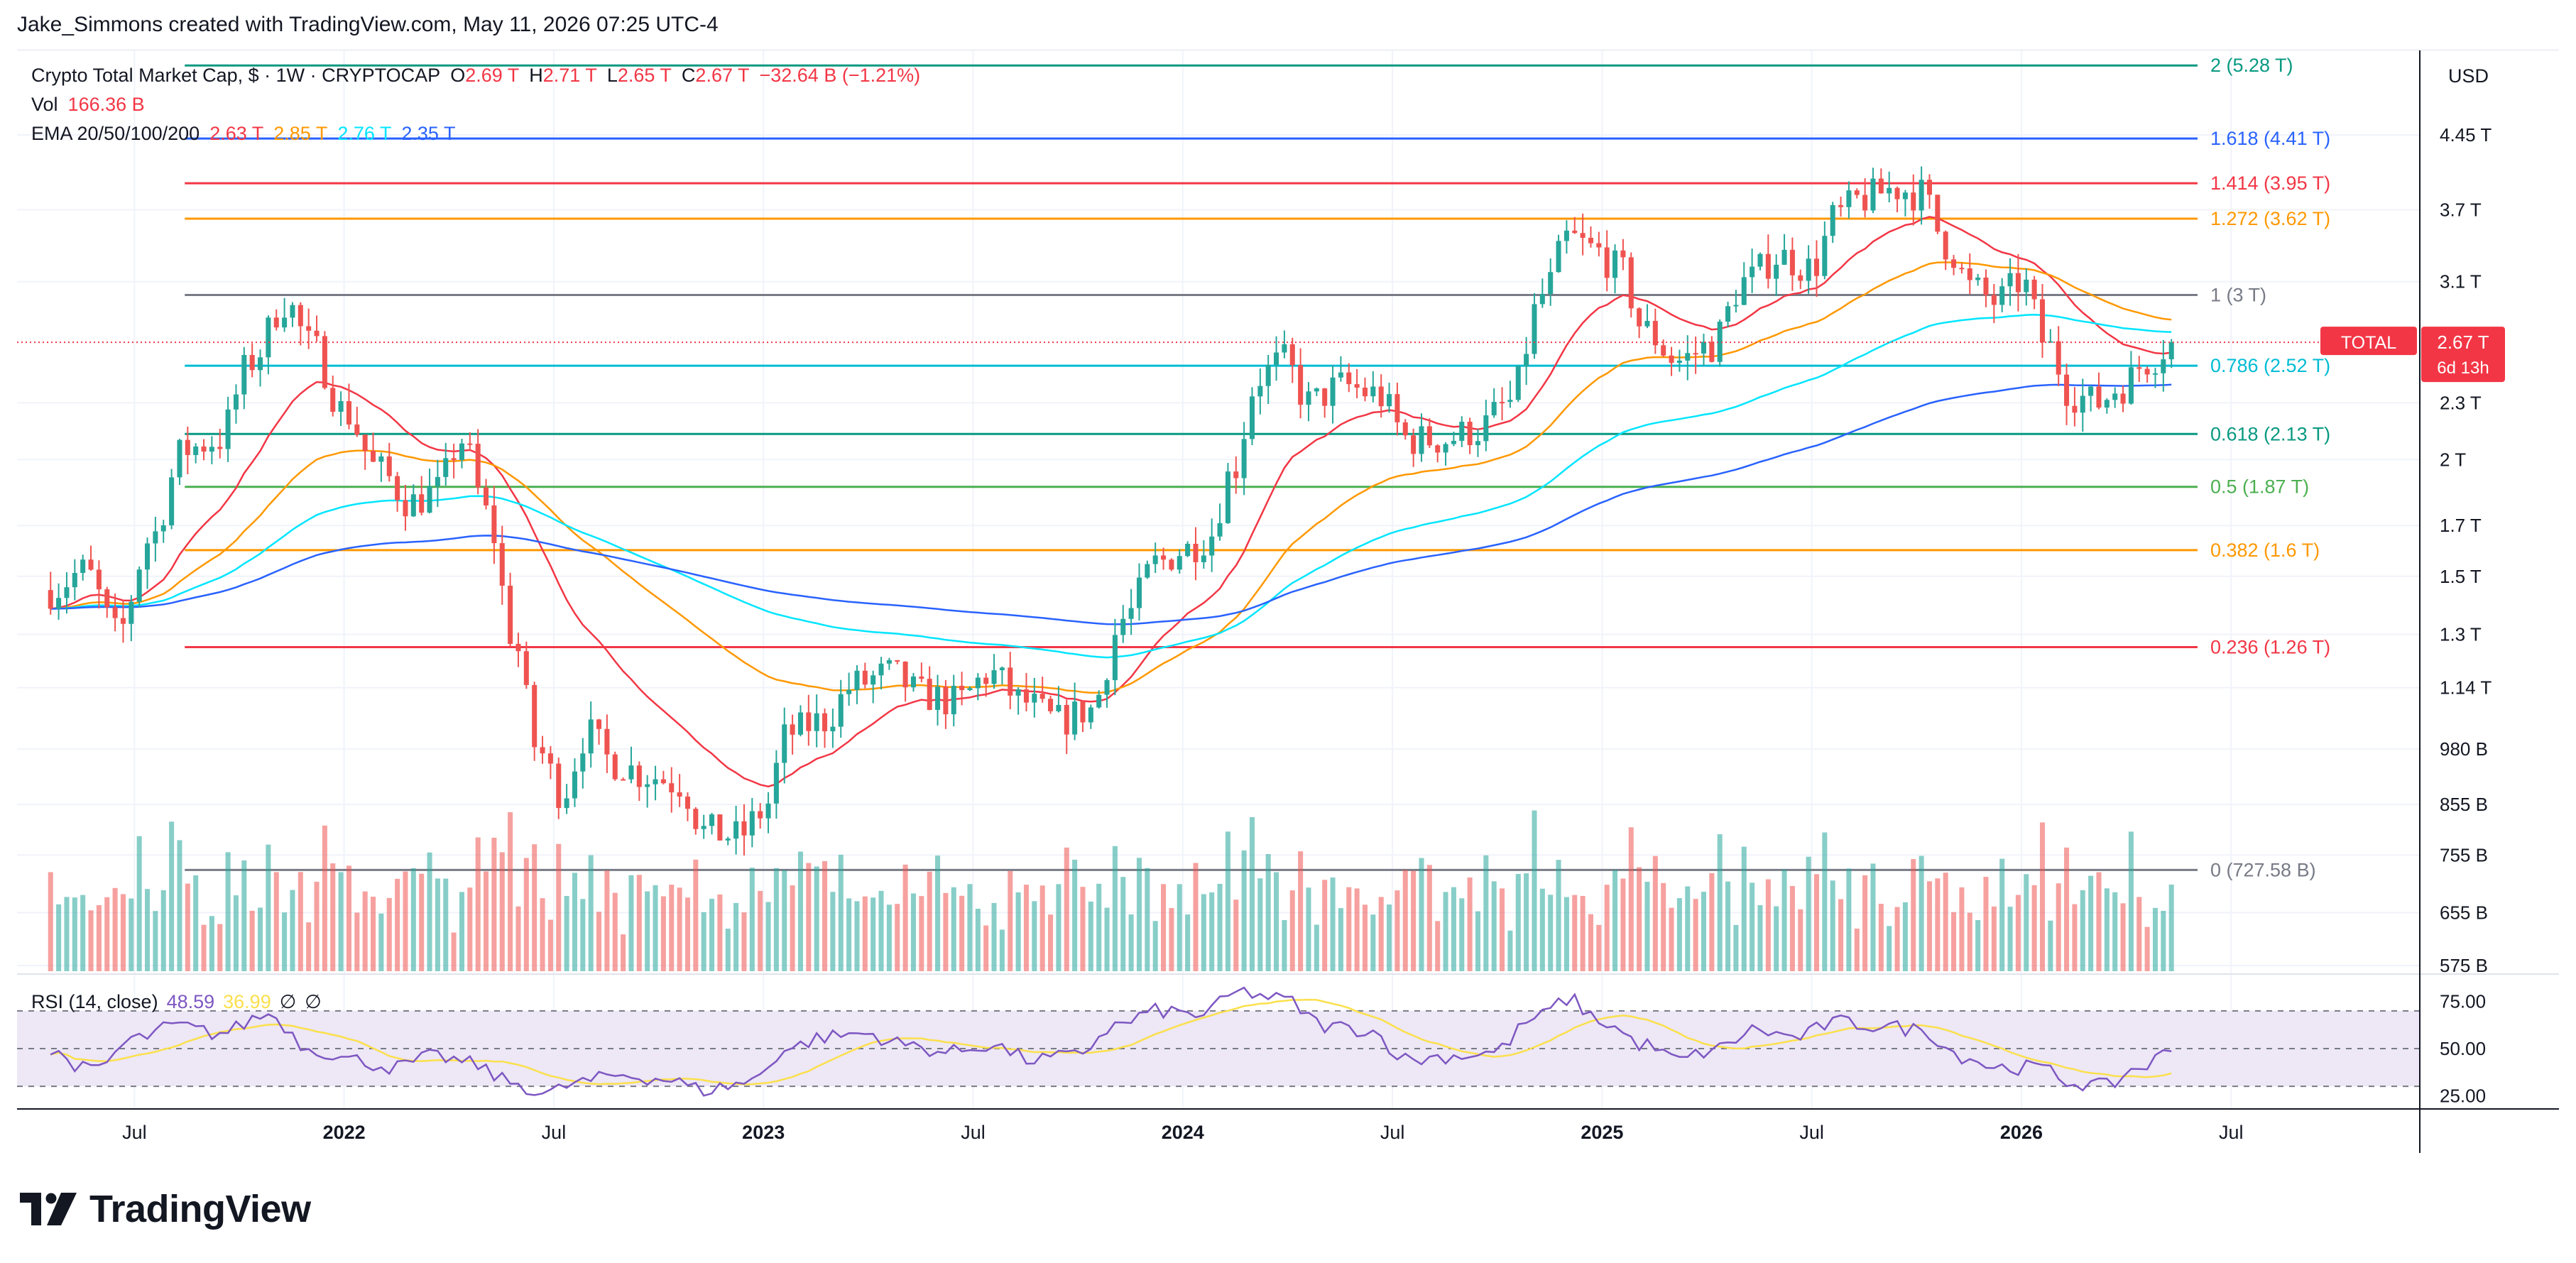  What do you see at coordinates (44, 104) in the screenshot?
I see `volume-label: Vol` at bounding box center [44, 104].